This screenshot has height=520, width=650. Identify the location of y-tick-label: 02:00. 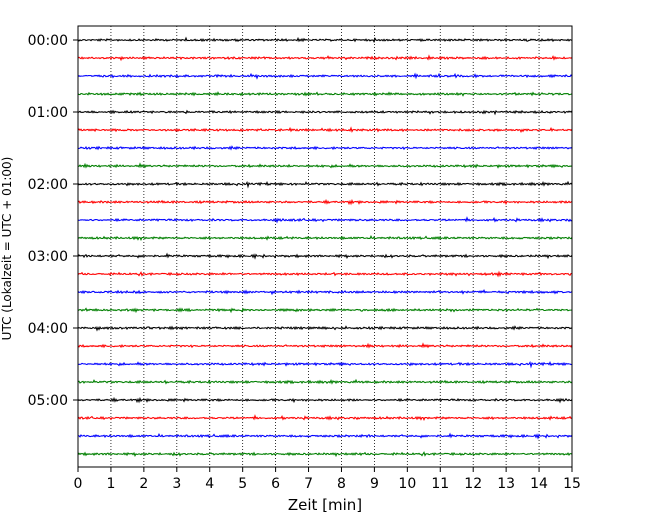
(48, 185).